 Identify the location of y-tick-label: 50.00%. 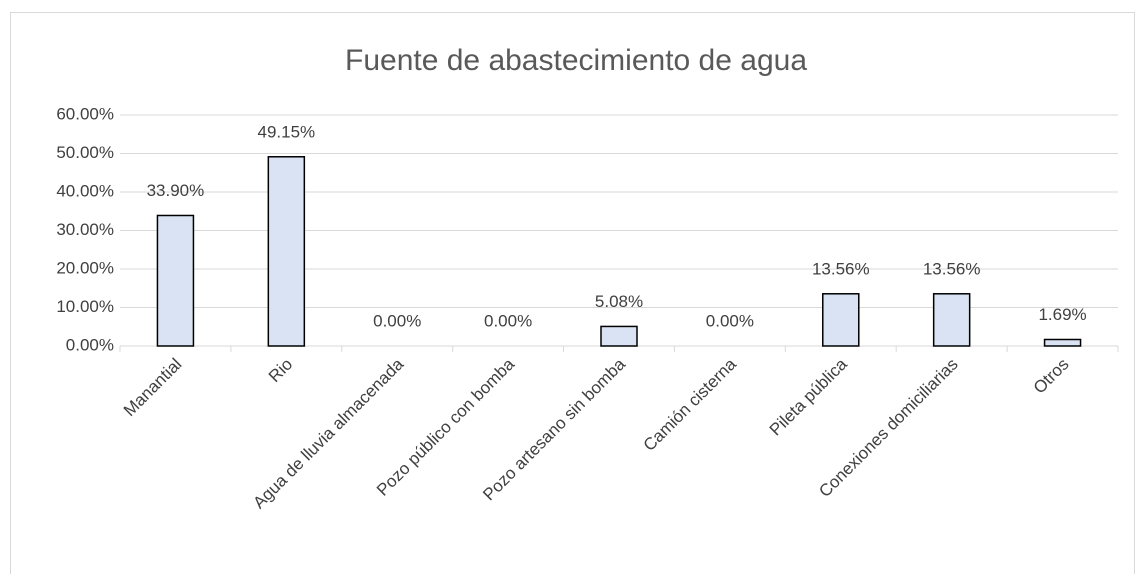
(85, 152).